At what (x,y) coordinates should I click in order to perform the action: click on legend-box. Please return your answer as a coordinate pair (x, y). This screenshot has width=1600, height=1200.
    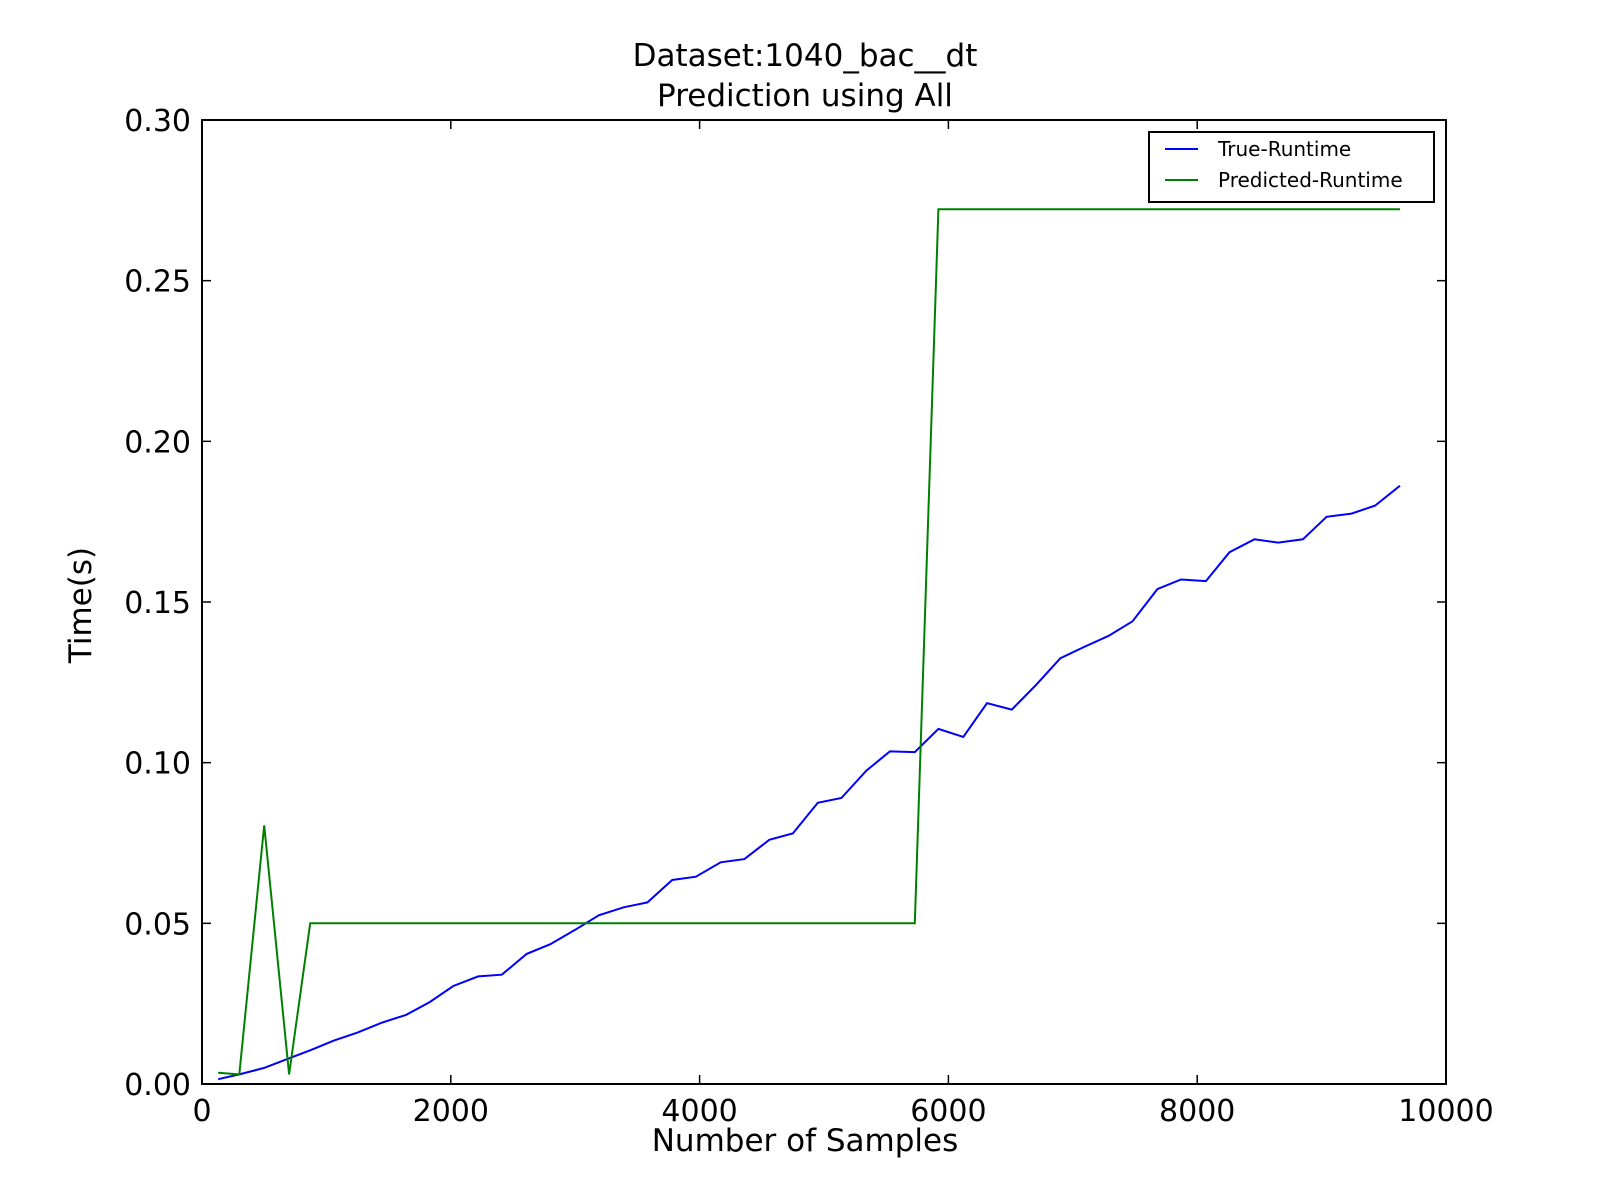
    Looking at the image, I should click on (1291, 167).